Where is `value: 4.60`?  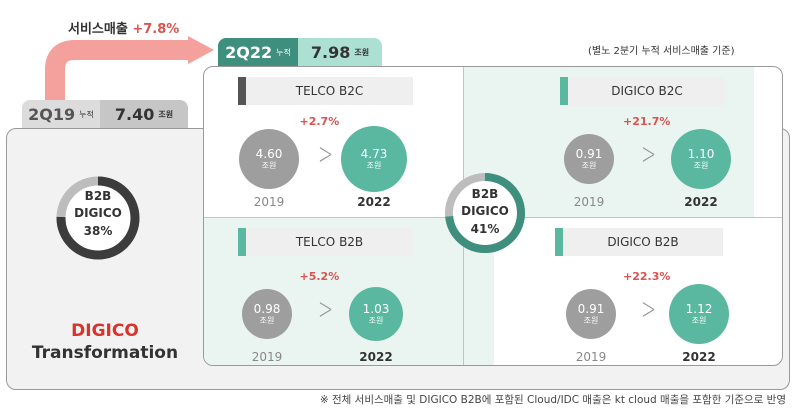
value: 4.60 is located at coordinates (269, 154).